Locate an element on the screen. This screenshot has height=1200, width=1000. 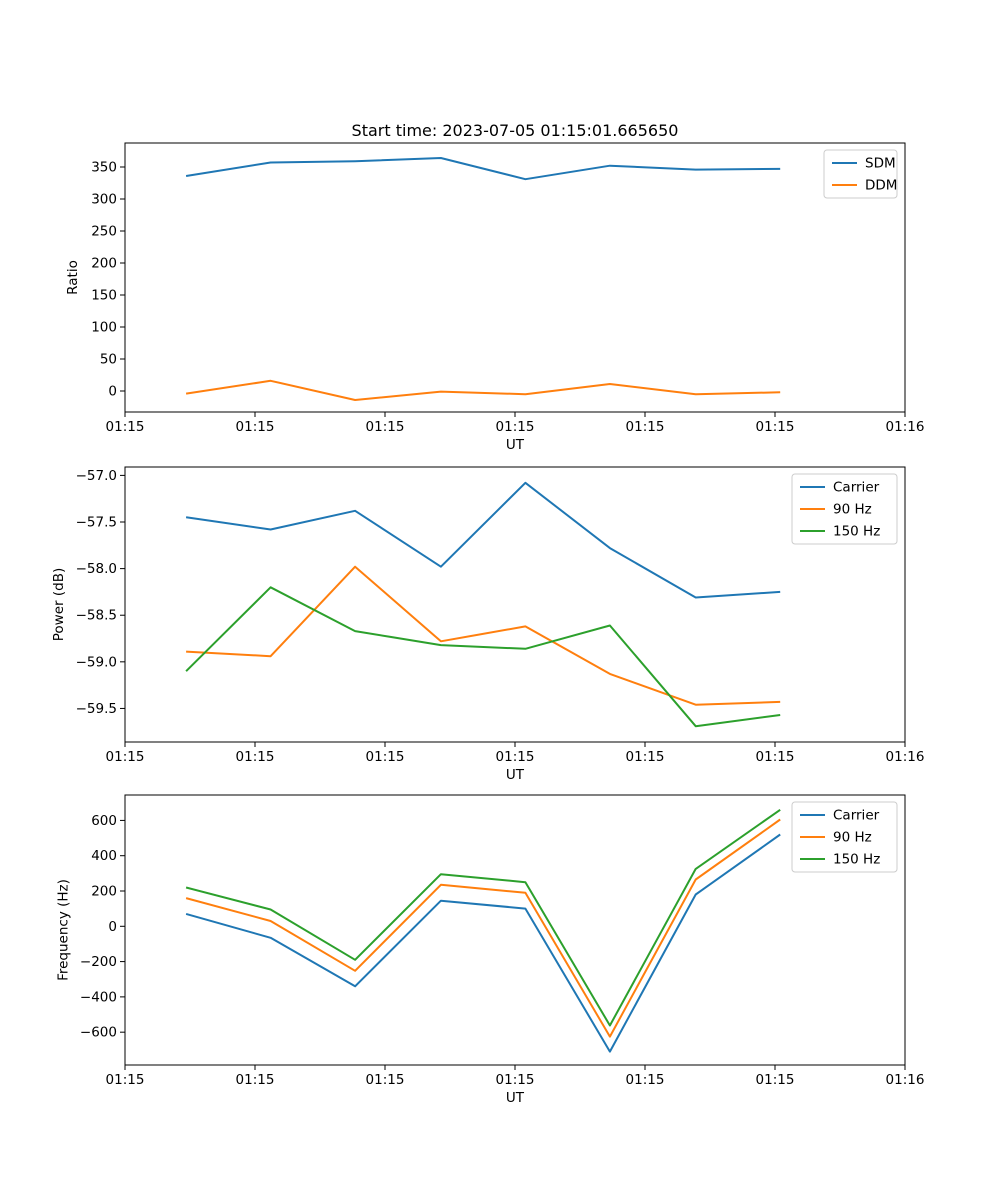
y-tick-label: −59.0 is located at coordinates (96, 662).